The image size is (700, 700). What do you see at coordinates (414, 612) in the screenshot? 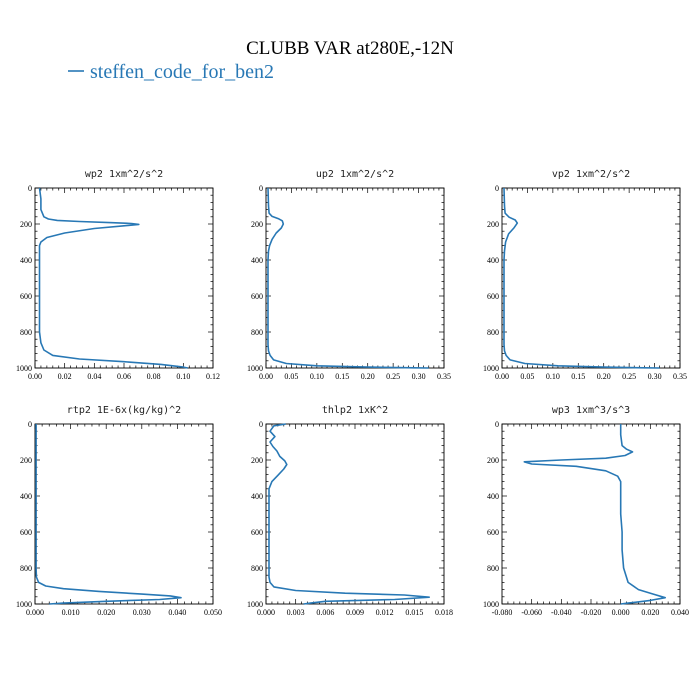
I see `x-tick-label: 0.015` at bounding box center [414, 612].